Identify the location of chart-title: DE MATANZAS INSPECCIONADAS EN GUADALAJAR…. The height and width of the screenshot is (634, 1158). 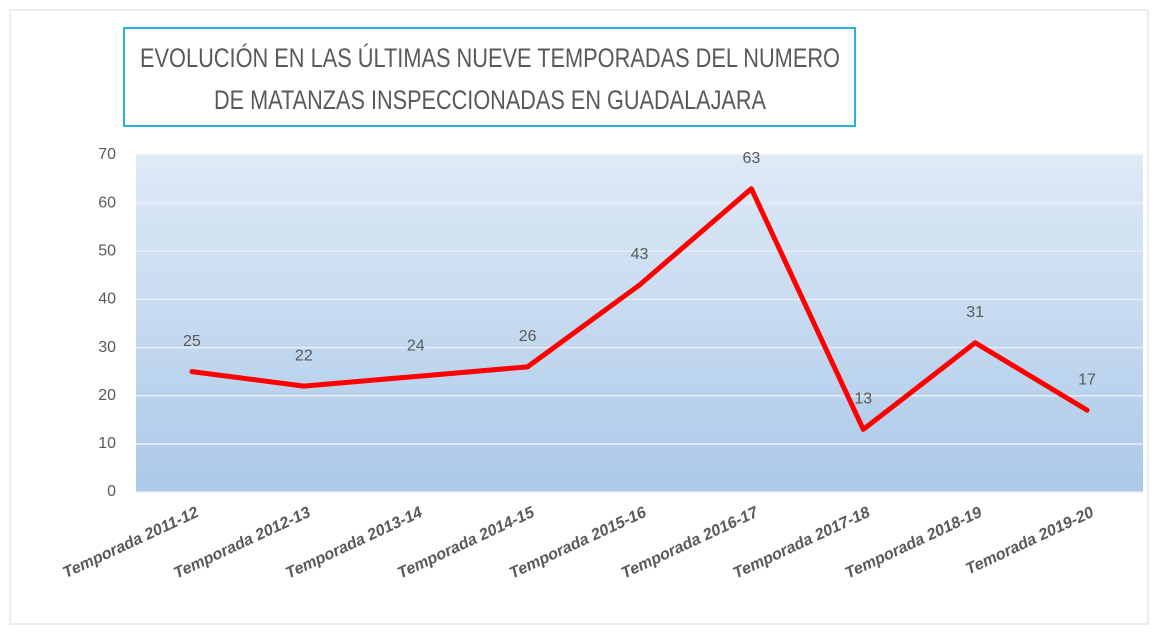
(490, 100).